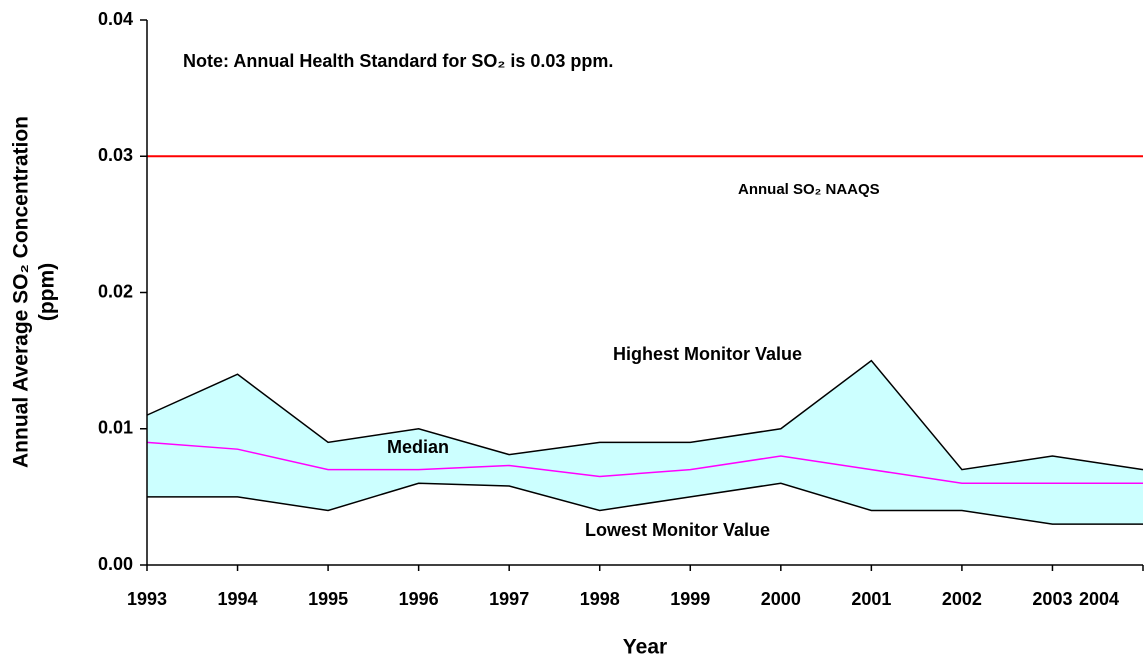  What do you see at coordinates (1052, 599) in the screenshot?
I see `x-tick-label: 2003` at bounding box center [1052, 599].